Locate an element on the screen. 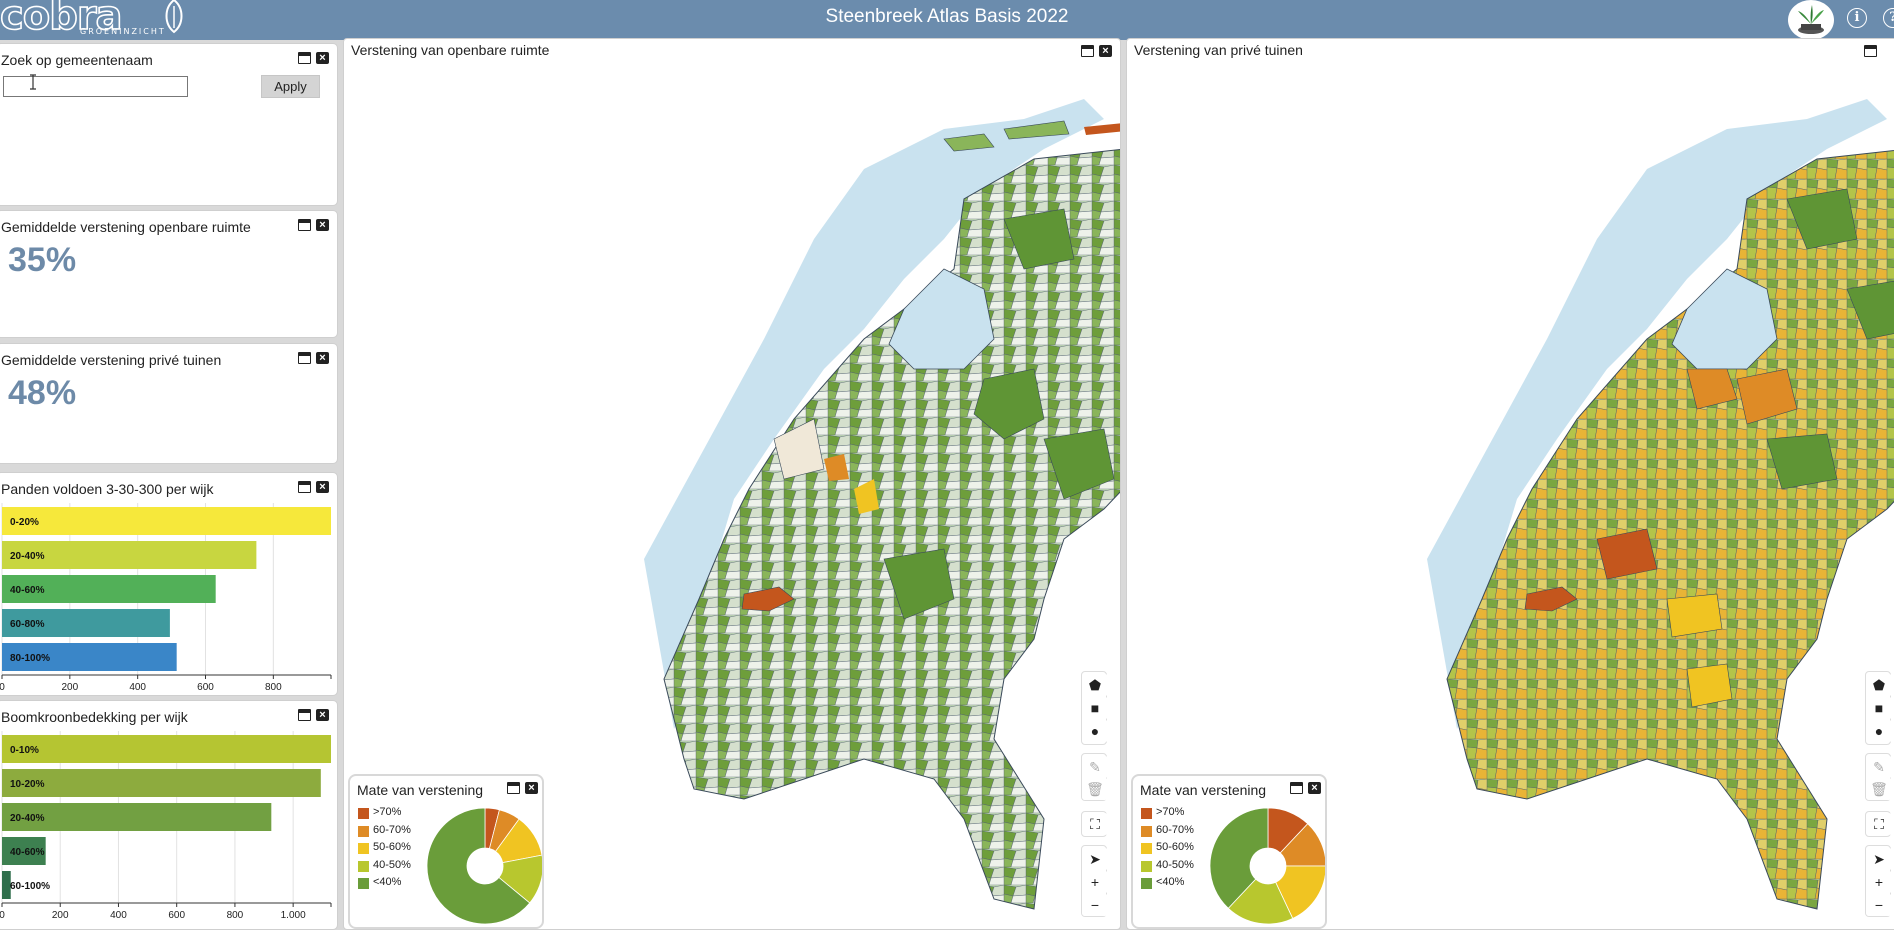  cobra-logo: cobra GROENINZICHT is located at coordinates (100, 20).